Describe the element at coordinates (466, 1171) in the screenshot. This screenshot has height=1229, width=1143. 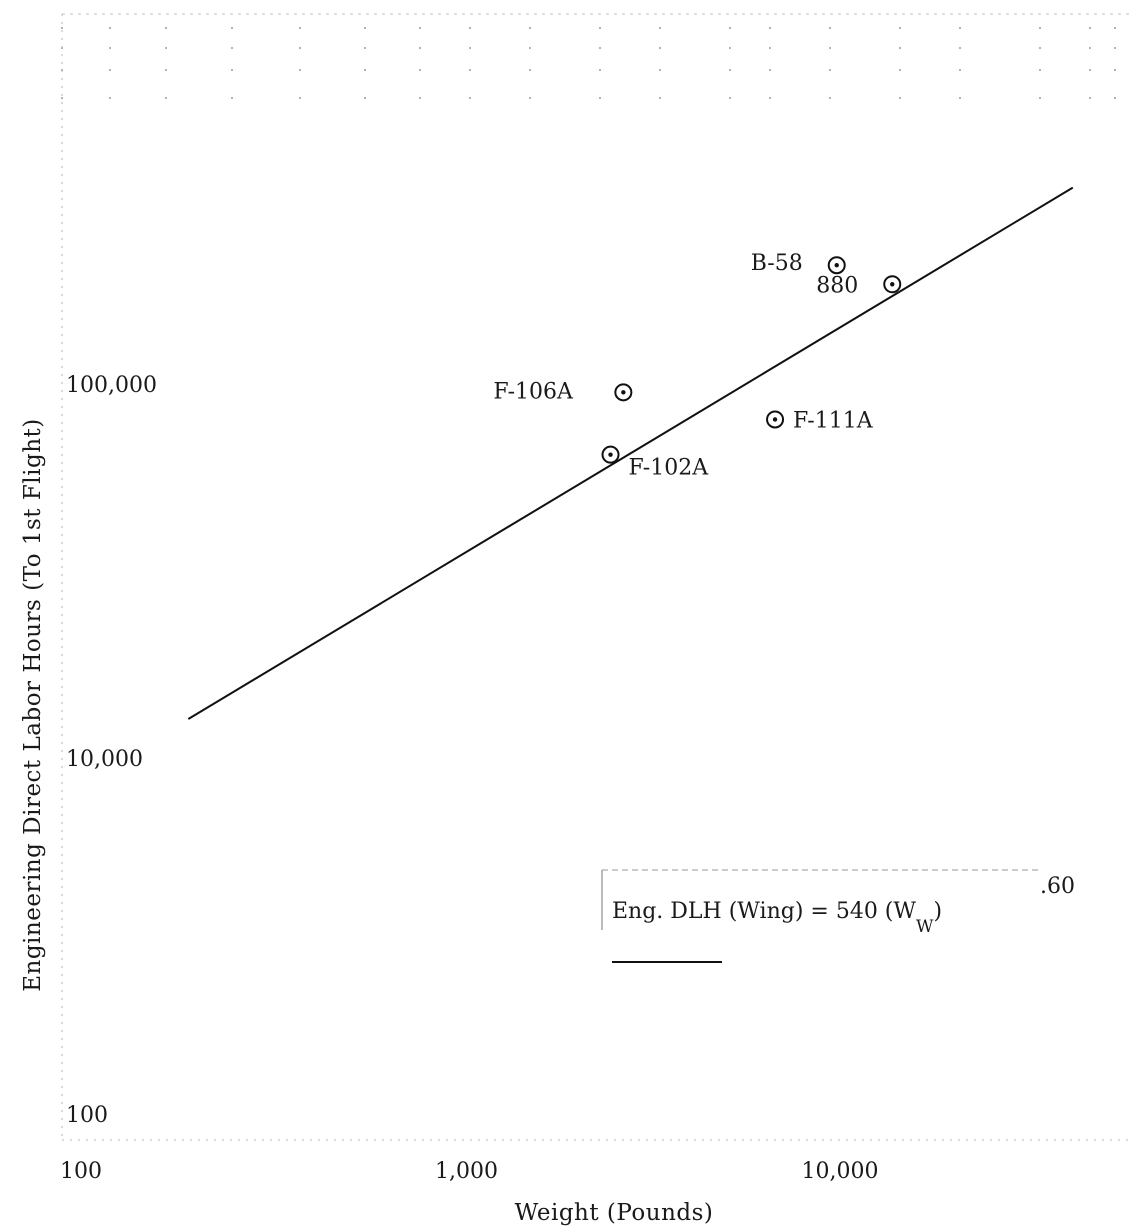
I see `x-tick-label: 1,000` at that location.